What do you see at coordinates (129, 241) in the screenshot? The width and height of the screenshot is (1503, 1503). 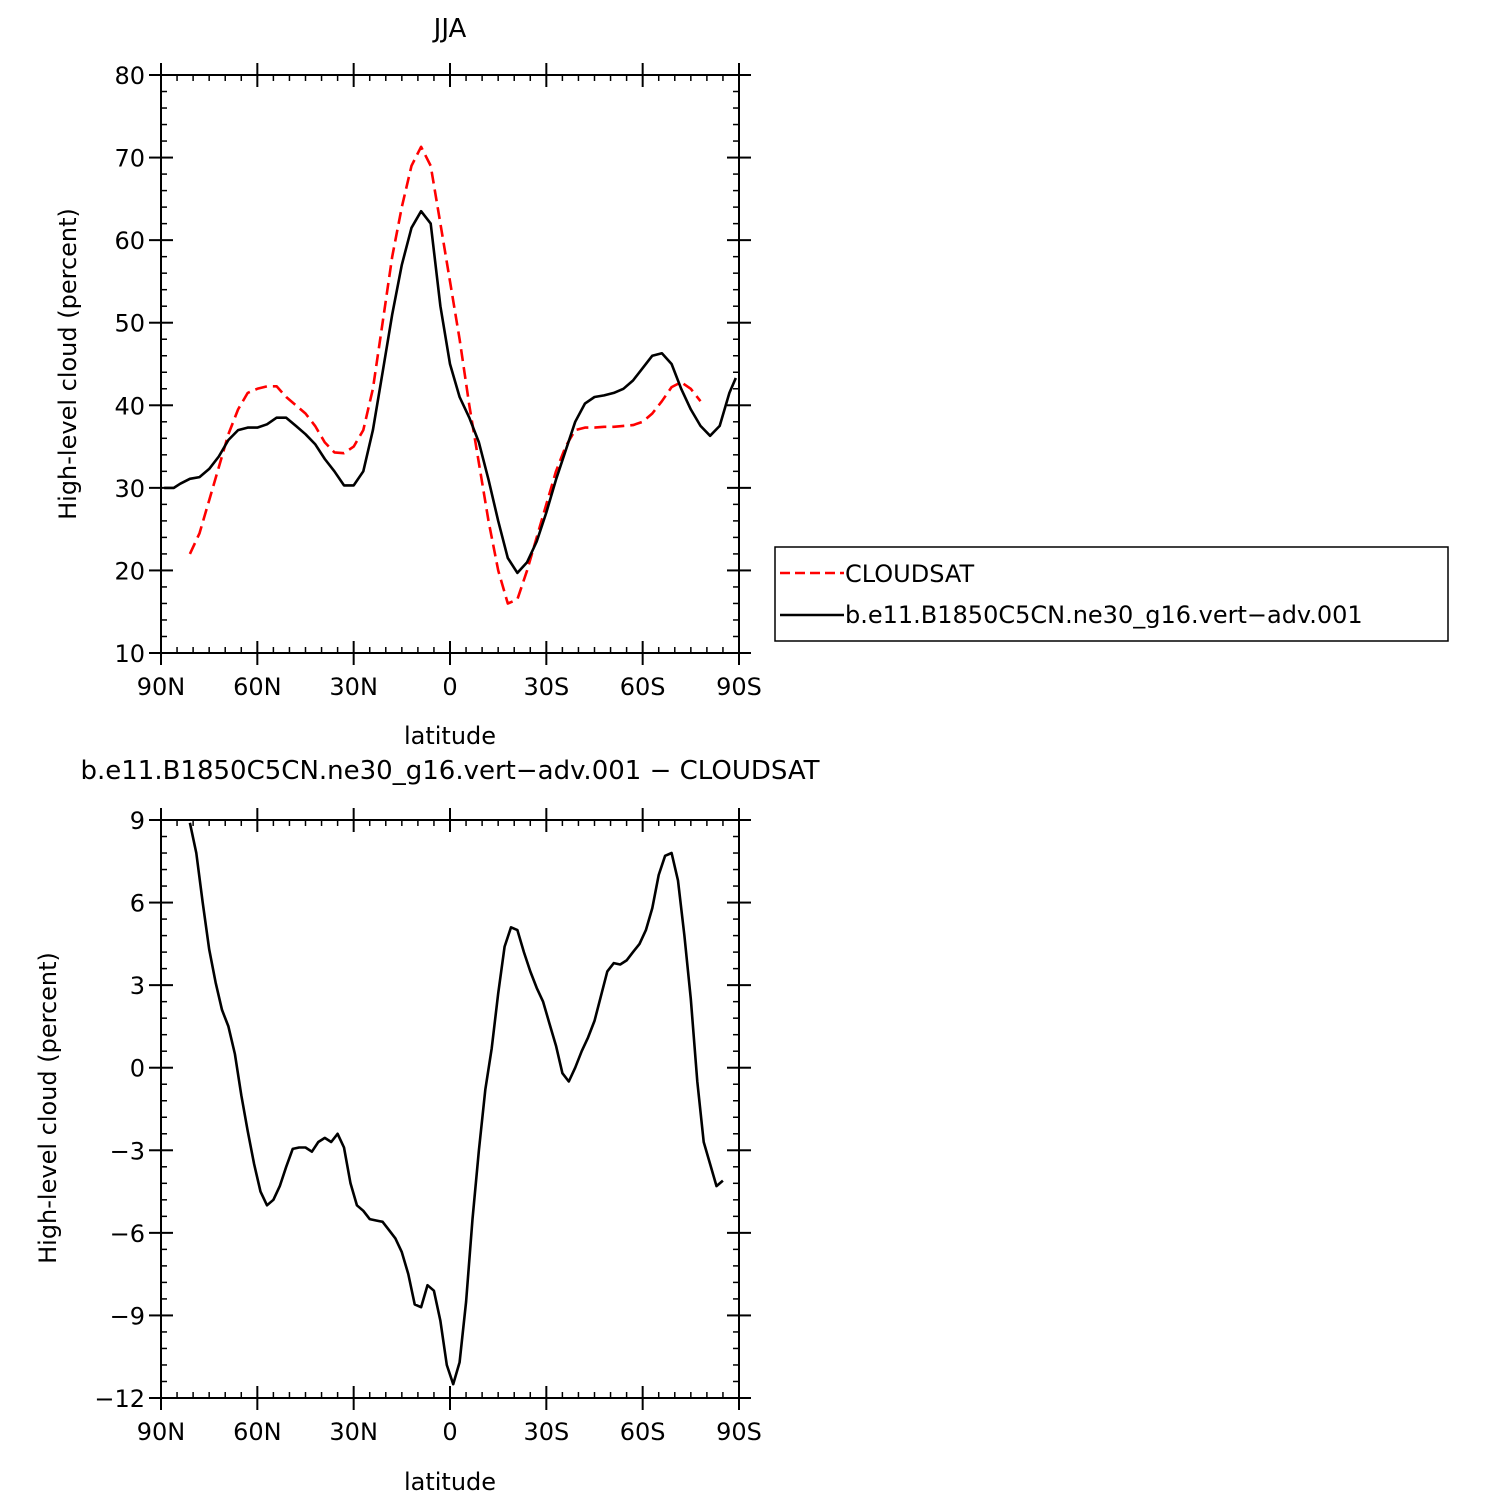 I see `y-tick-label: 60` at bounding box center [129, 241].